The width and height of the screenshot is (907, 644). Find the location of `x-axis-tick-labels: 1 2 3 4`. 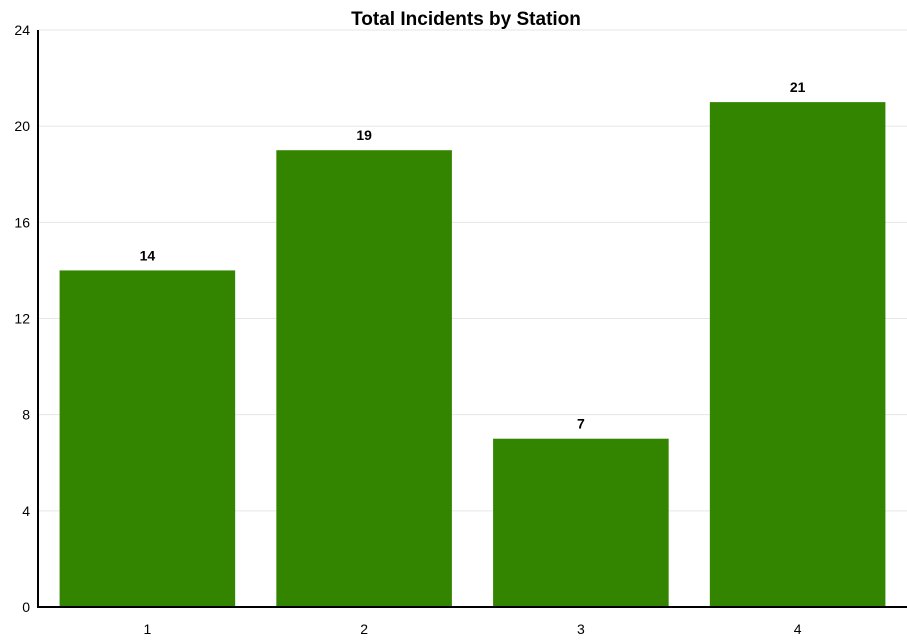

x-axis-tick-labels: 1 2 3 4 is located at coordinates (472, 629).